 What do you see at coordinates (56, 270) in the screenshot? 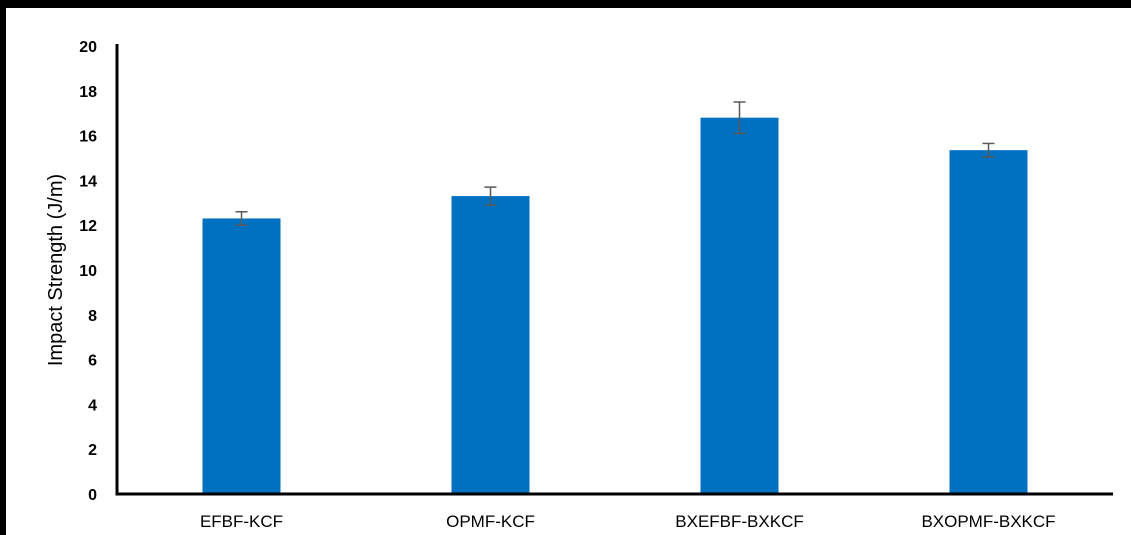
I see `y-axis-title: Impact Strength (J/m)` at bounding box center [56, 270].